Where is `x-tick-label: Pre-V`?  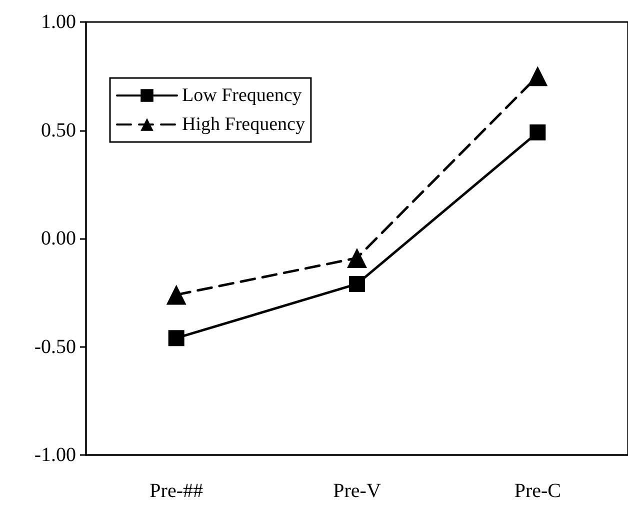
x-tick-label: Pre-V is located at coordinates (357, 491).